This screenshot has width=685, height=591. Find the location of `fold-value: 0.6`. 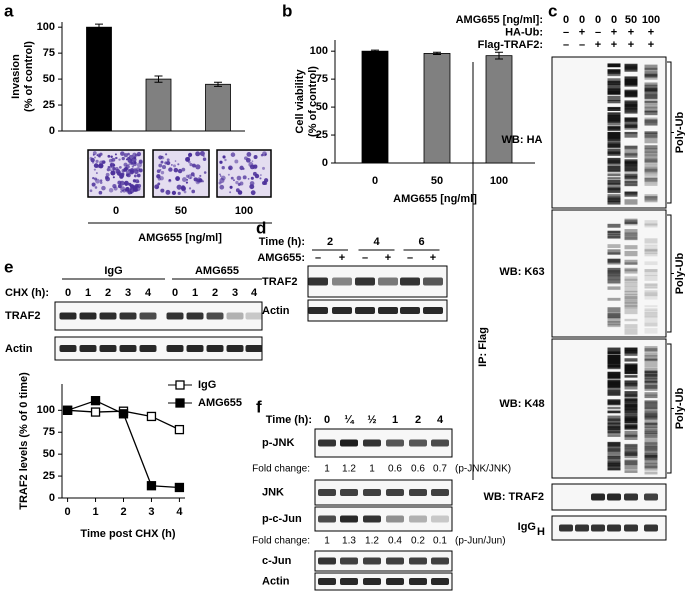

fold-value: 0.6 is located at coordinates (395, 469).